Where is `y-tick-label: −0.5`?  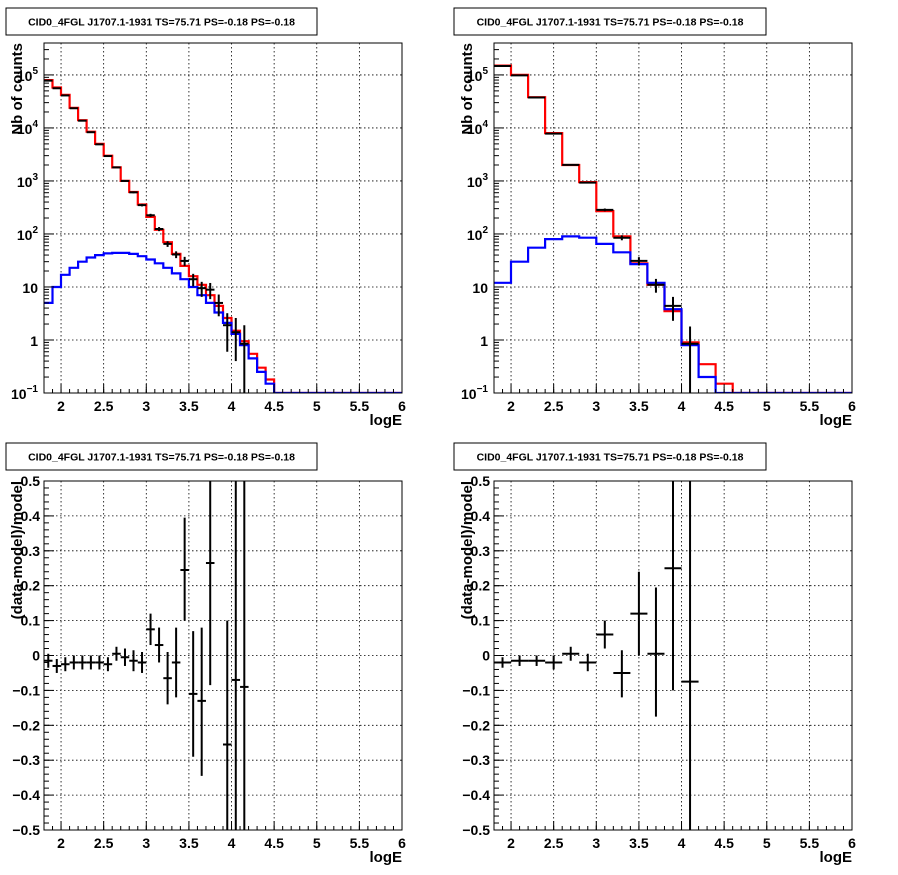 y-tick-label: −0.5 is located at coordinates (476, 830).